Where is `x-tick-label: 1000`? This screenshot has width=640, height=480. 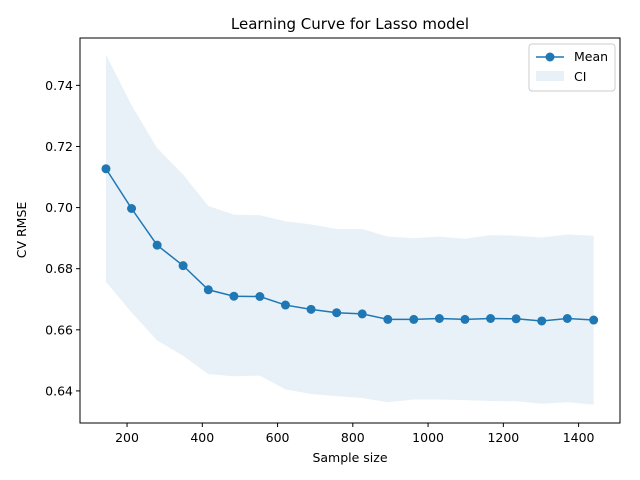 x-tick-label: 1000 is located at coordinates (428, 437).